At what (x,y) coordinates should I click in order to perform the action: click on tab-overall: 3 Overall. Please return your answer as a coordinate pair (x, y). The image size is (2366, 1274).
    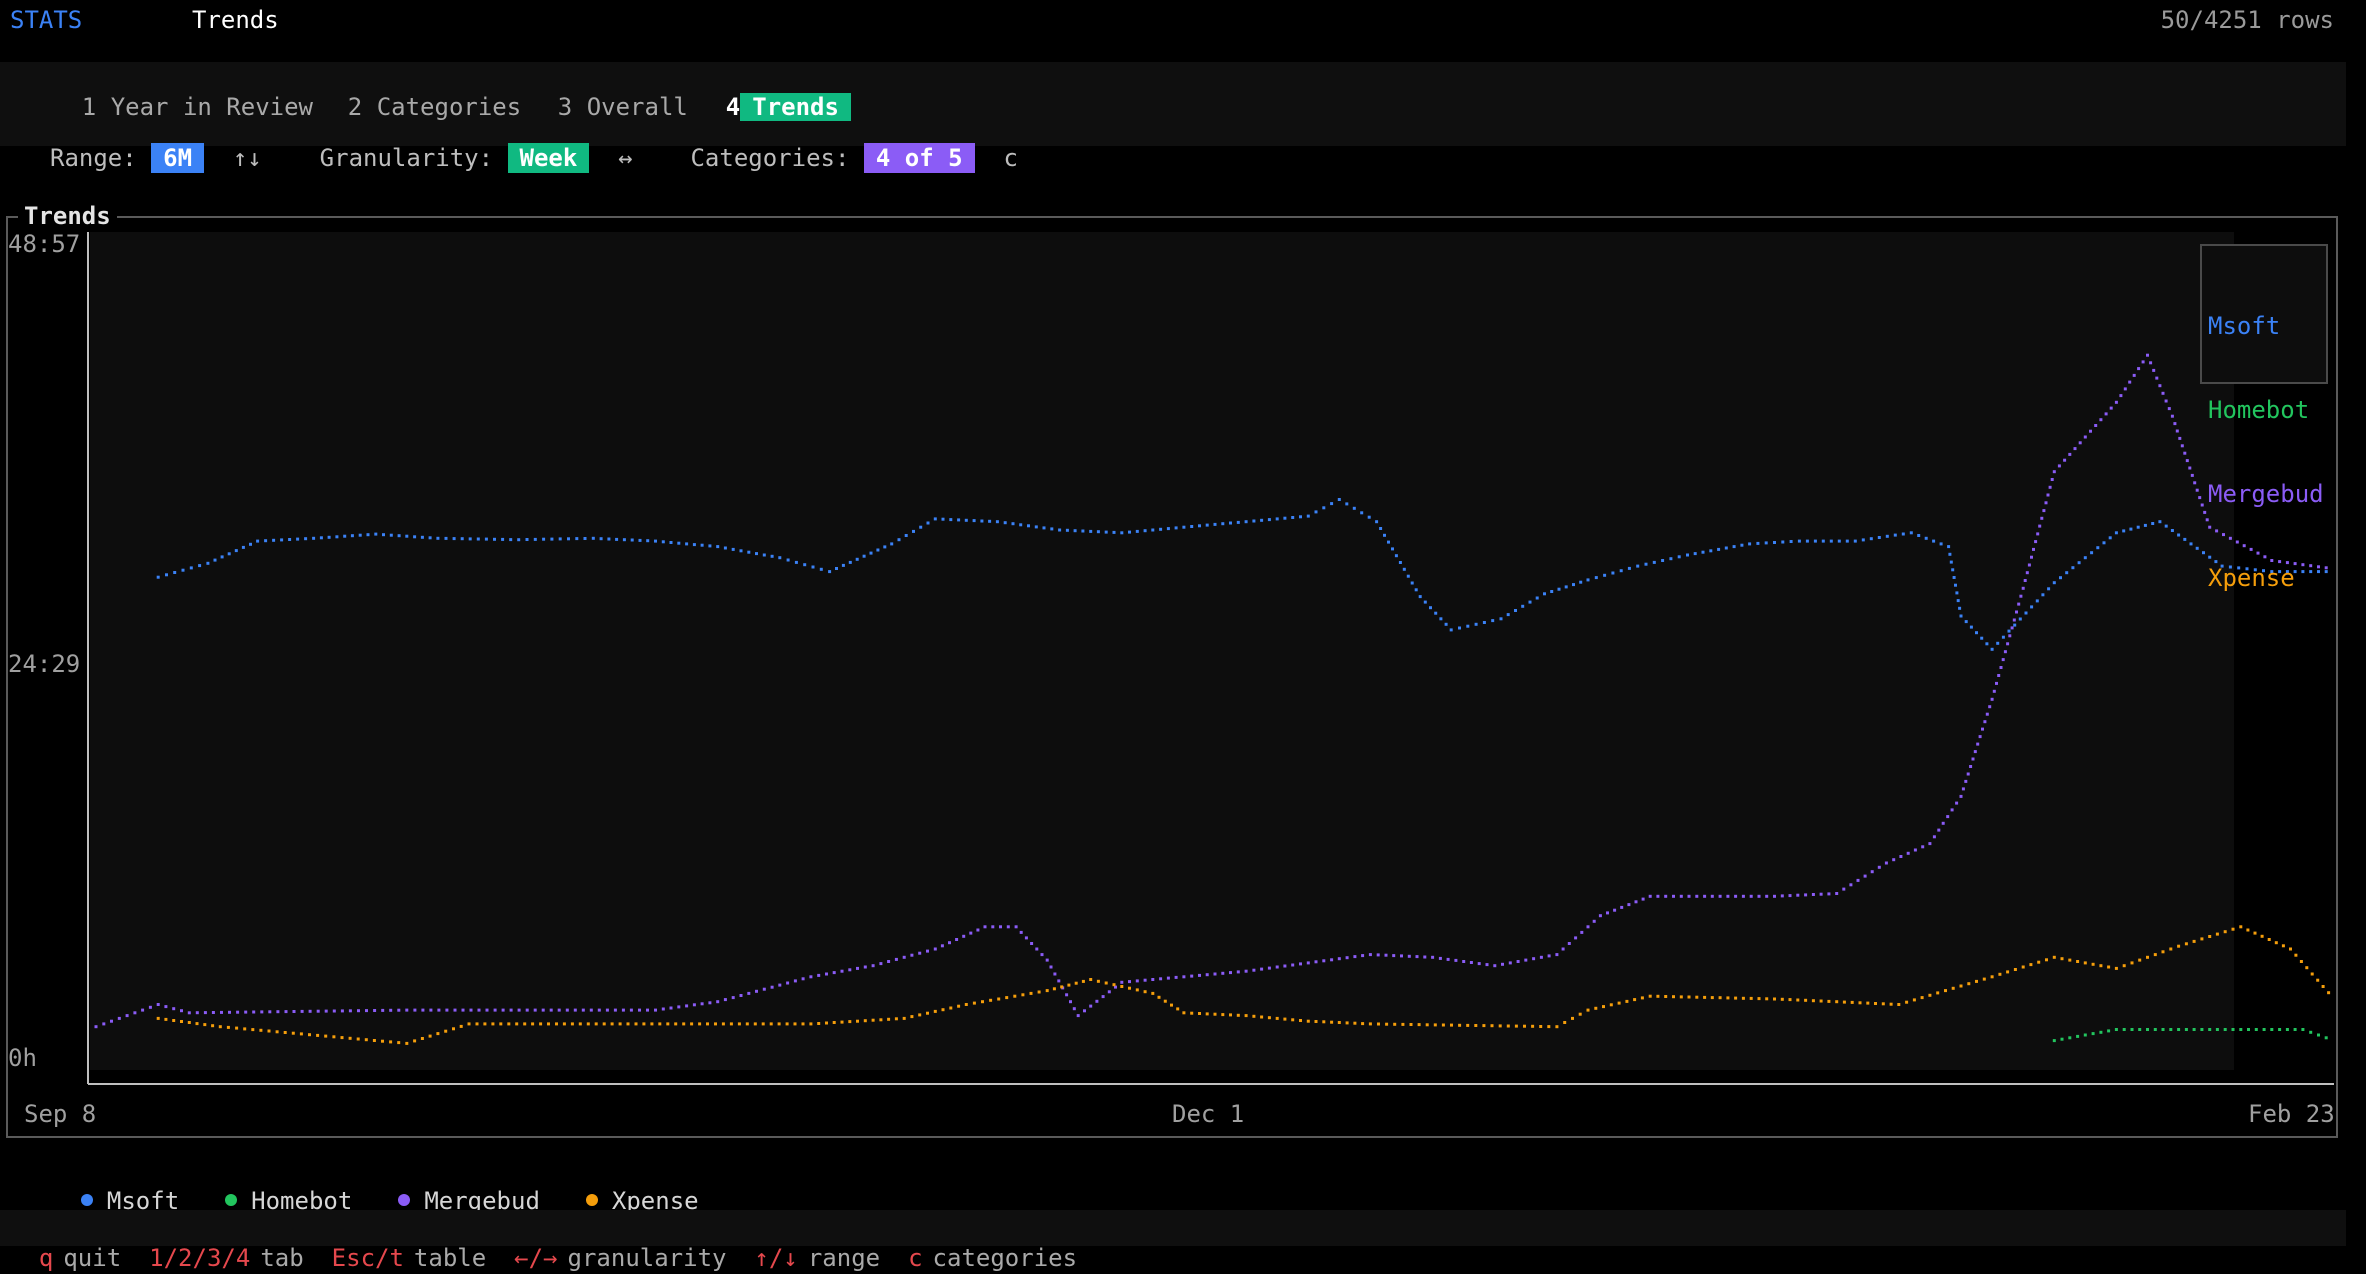
    Looking at the image, I should click on (594, 91).